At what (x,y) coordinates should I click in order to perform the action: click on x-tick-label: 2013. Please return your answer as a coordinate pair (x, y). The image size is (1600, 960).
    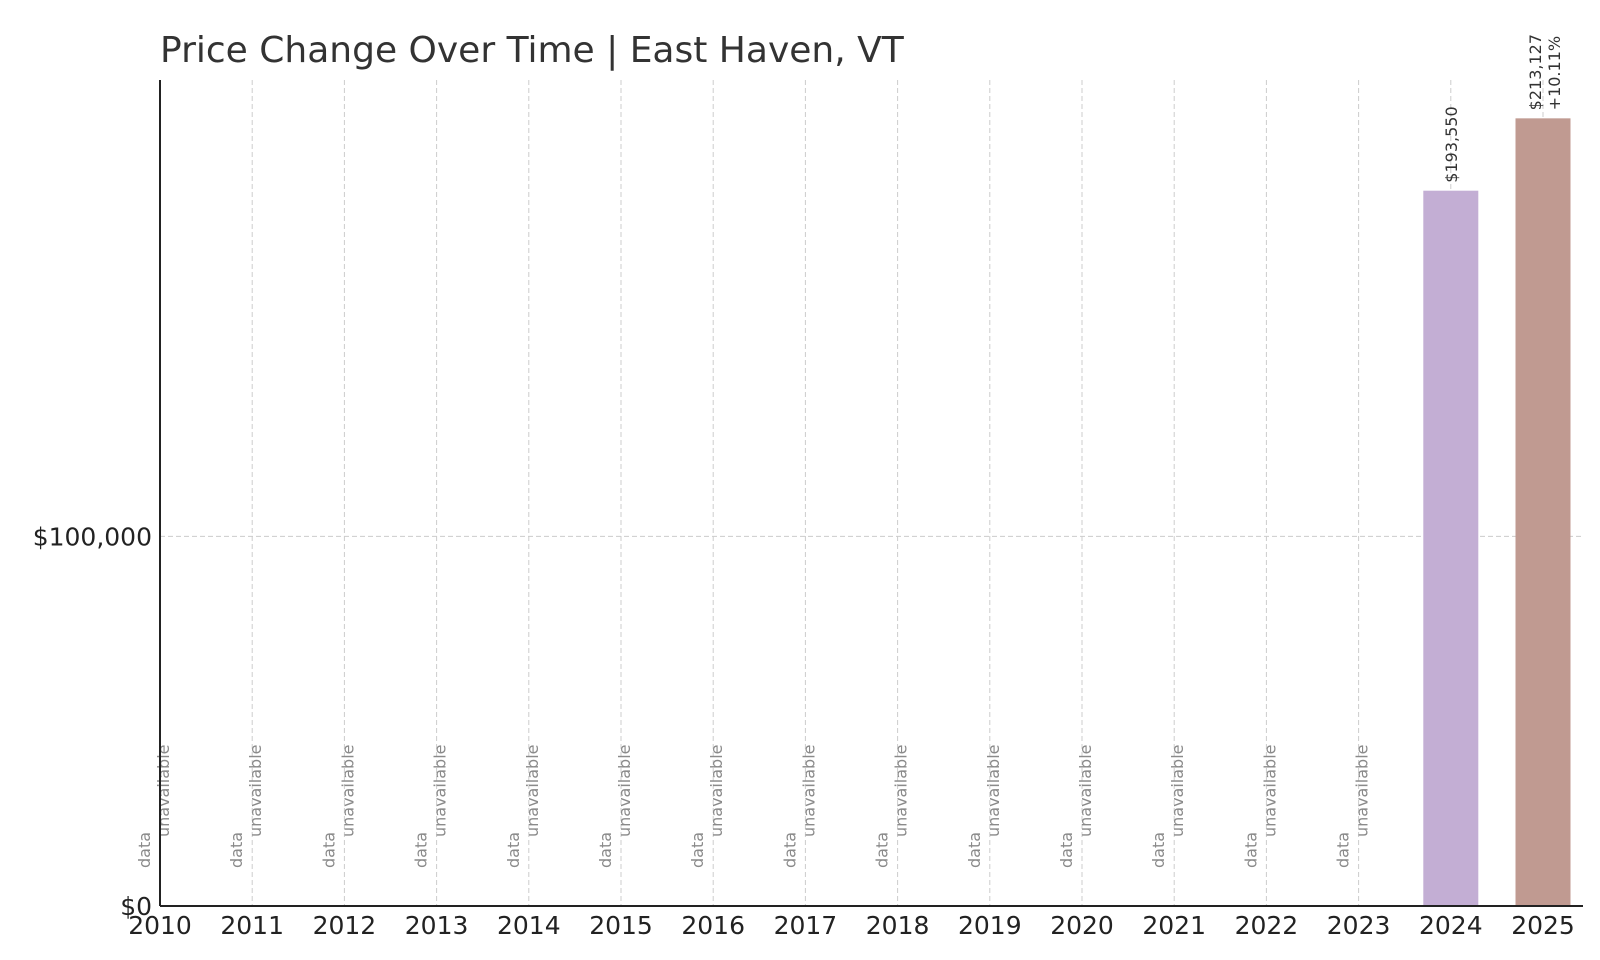
    Looking at the image, I should click on (437, 925).